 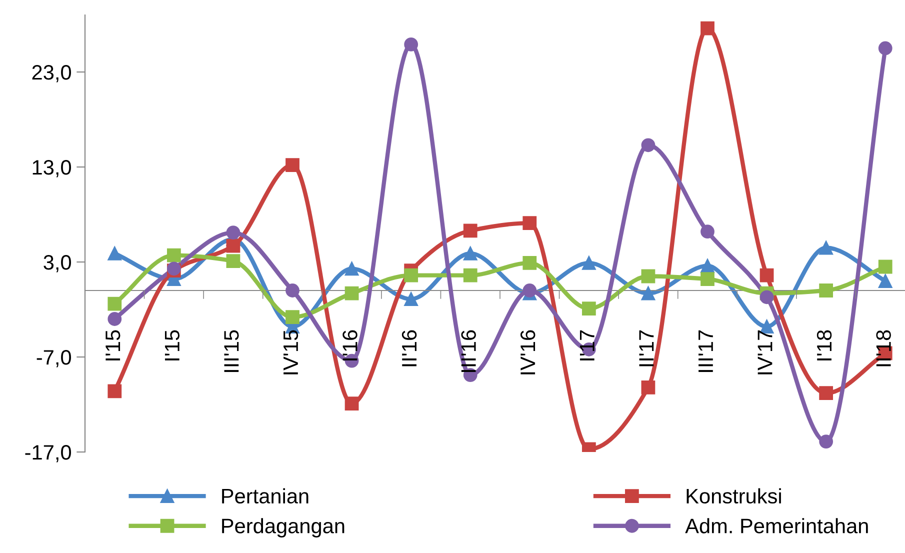 I want to click on x-tick-label: II'18, so click(x=883, y=348).